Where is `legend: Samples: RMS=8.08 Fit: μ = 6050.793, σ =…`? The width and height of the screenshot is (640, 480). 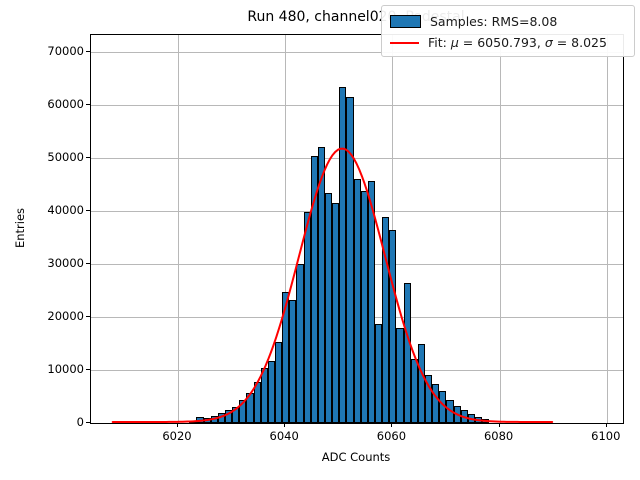 legend: Samples: RMS=8.08 Fit: μ = 6050.793, σ =… is located at coordinates (508, 31).